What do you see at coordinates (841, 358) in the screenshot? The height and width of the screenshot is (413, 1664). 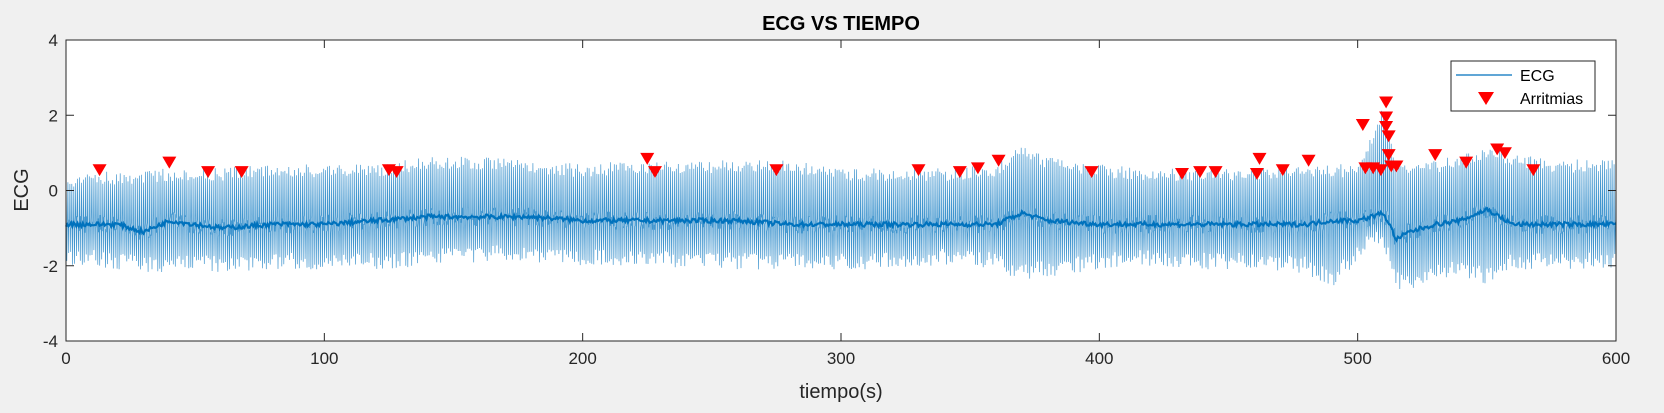 I see `x-tick-label: 300` at bounding box center [841, 358].